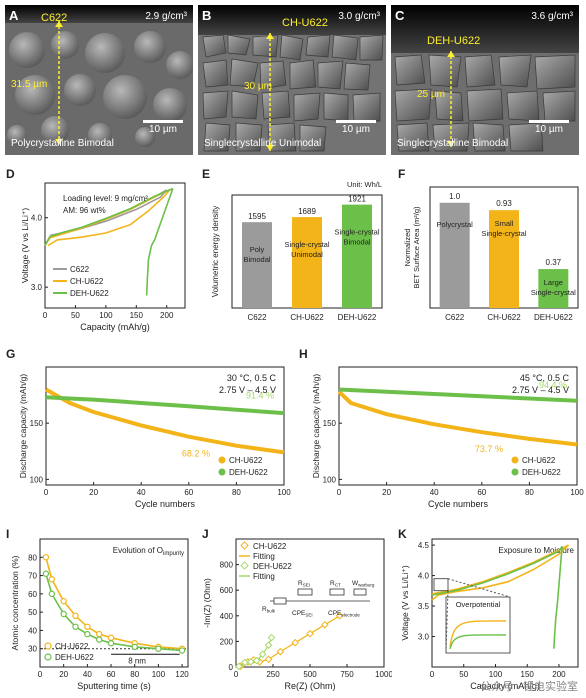 This screenshot has height=698, width=586. Describe the element at coordinates (37, 218) in the screenshot. I see `axis-y-d-tick-label: 4.0` at that location.